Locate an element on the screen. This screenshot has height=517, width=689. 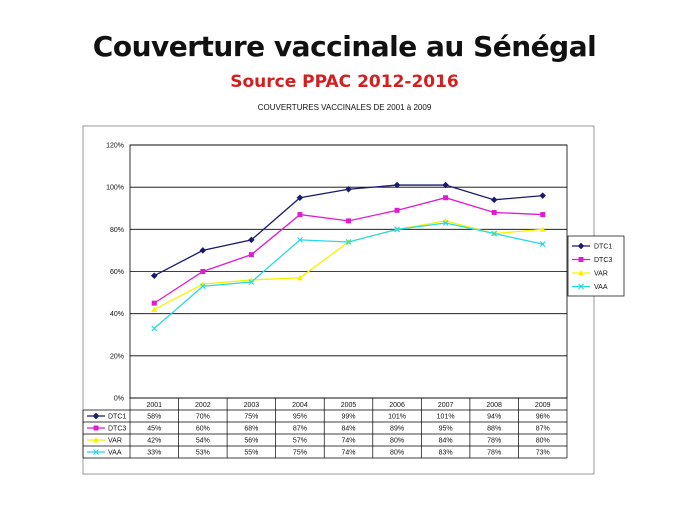
series-line-dtc3 is located at coordinates (348, 250).